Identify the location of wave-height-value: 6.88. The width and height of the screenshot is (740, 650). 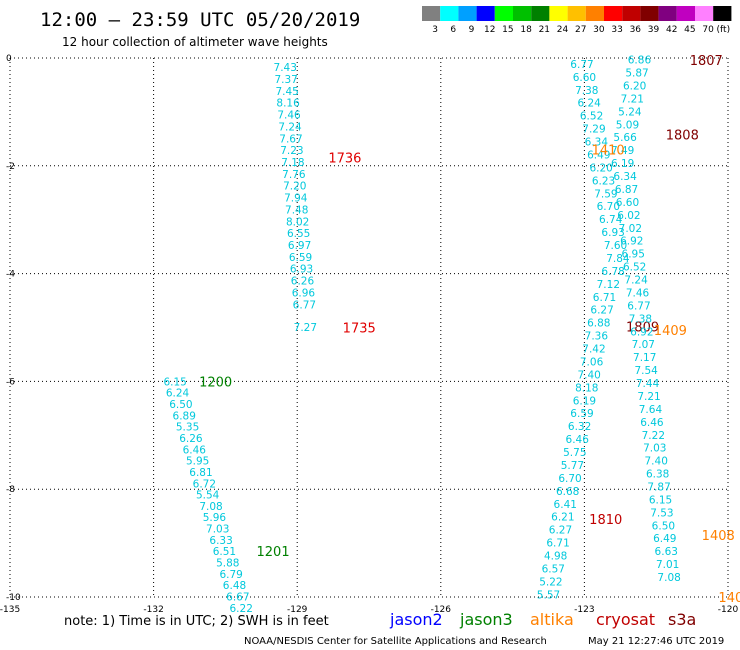
(598, 324).